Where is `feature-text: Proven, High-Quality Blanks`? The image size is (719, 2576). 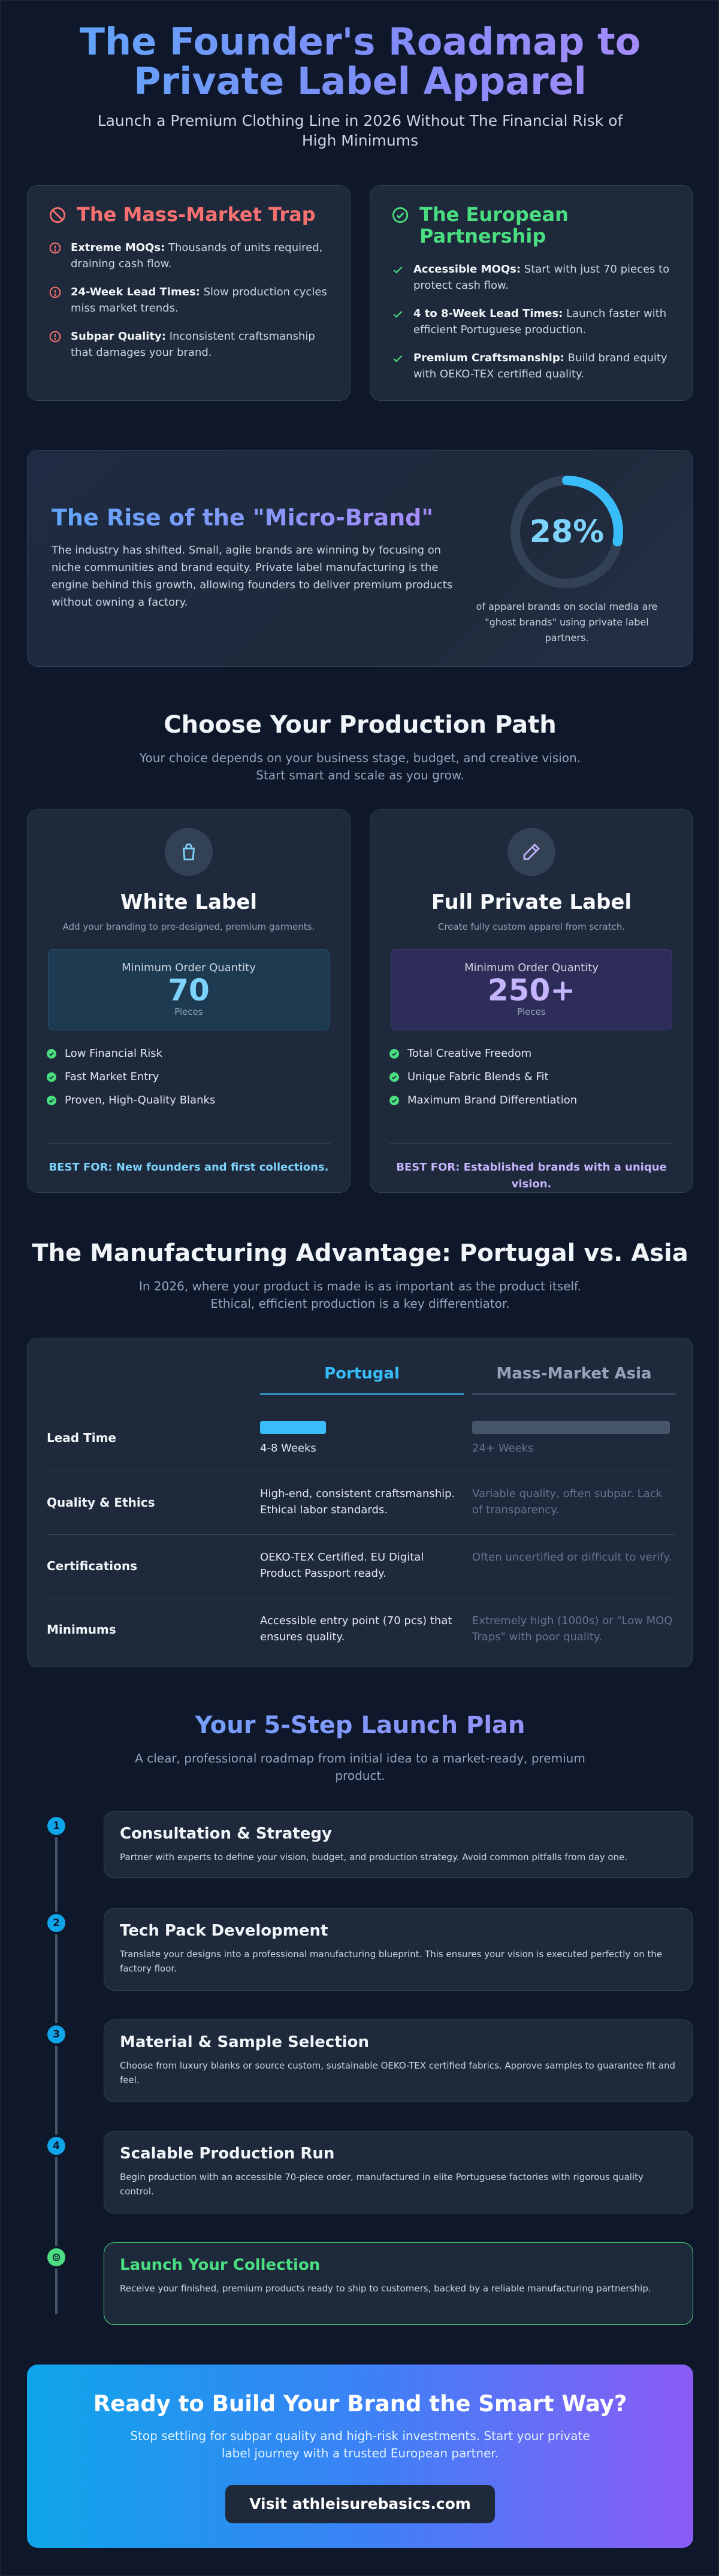 feature-text: Proven, High-Quality Blanks is located at coordinates (140, 1100).